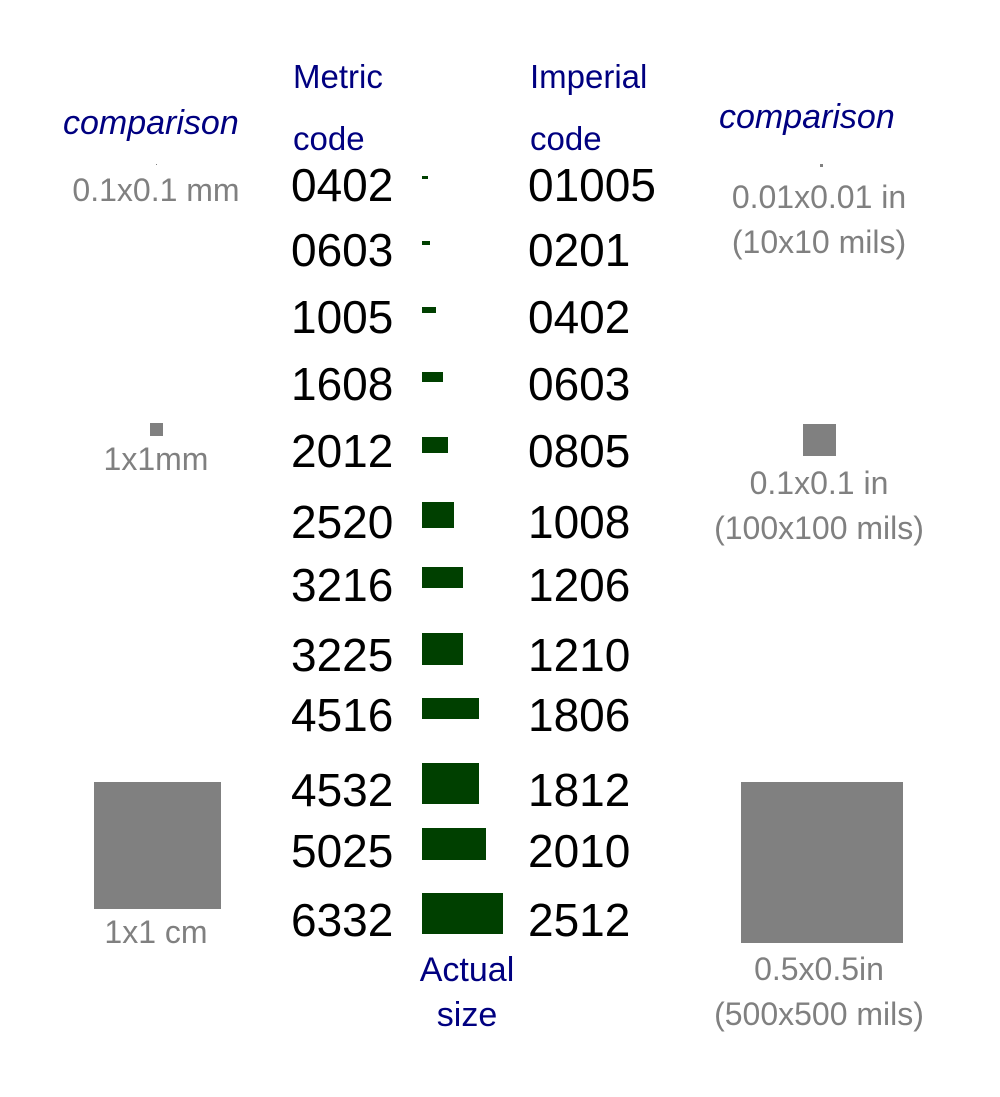 The width and height of the screenshot is (1000, 1097). I want to click on imperial-code: 1812, so click(579, 790).